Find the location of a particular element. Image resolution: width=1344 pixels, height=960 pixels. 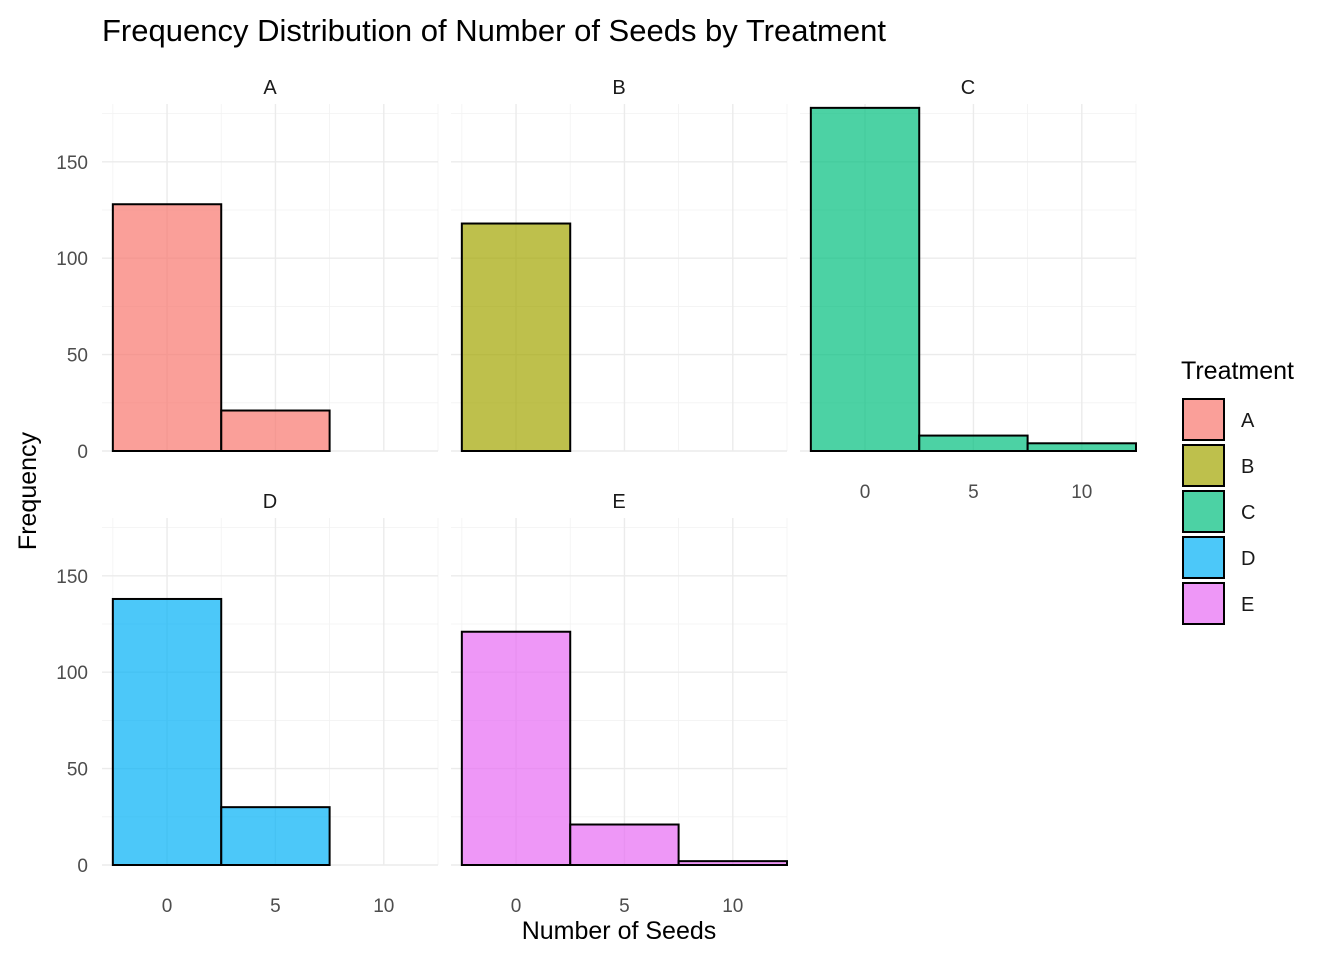

facet-strip-label: E is located at coordinates (618, 502).